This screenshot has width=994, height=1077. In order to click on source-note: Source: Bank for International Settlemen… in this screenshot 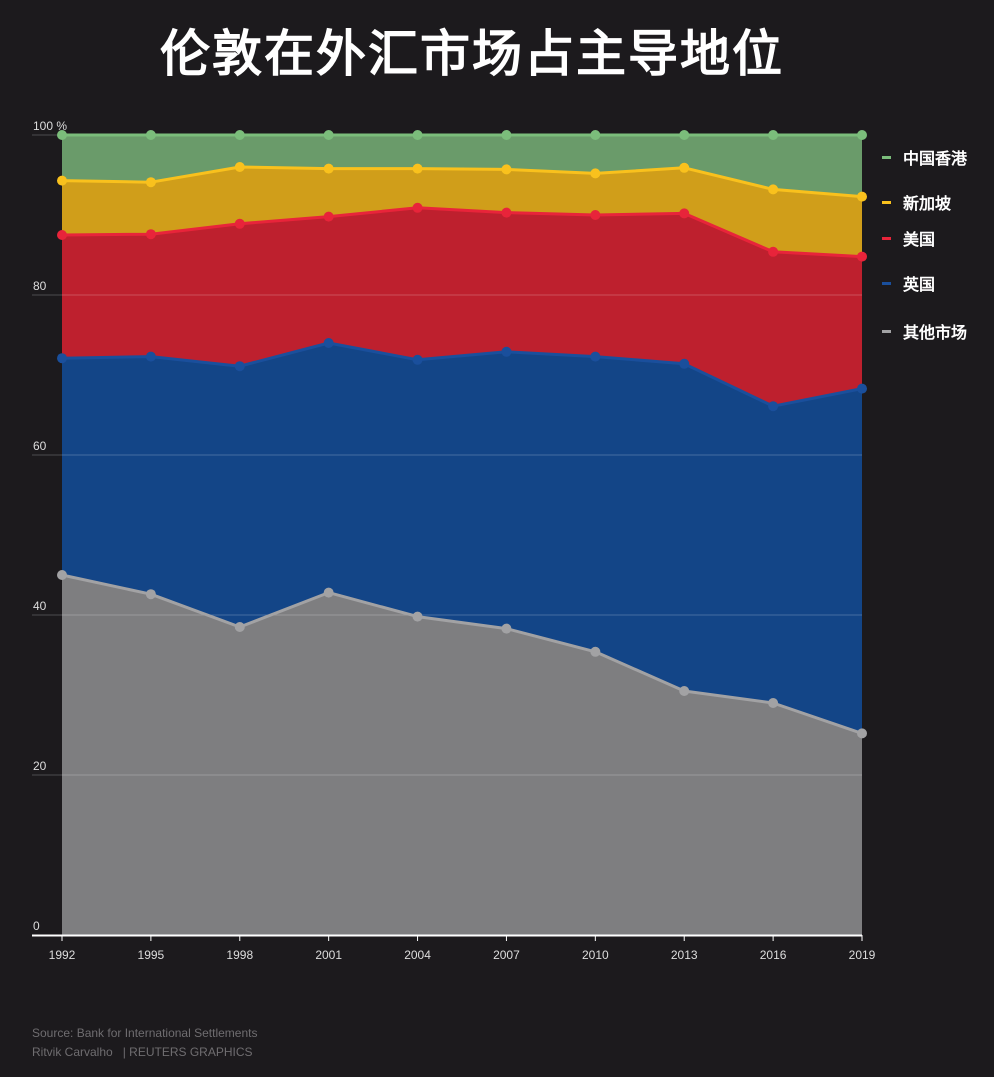, I will do `click(145, 1033)`.